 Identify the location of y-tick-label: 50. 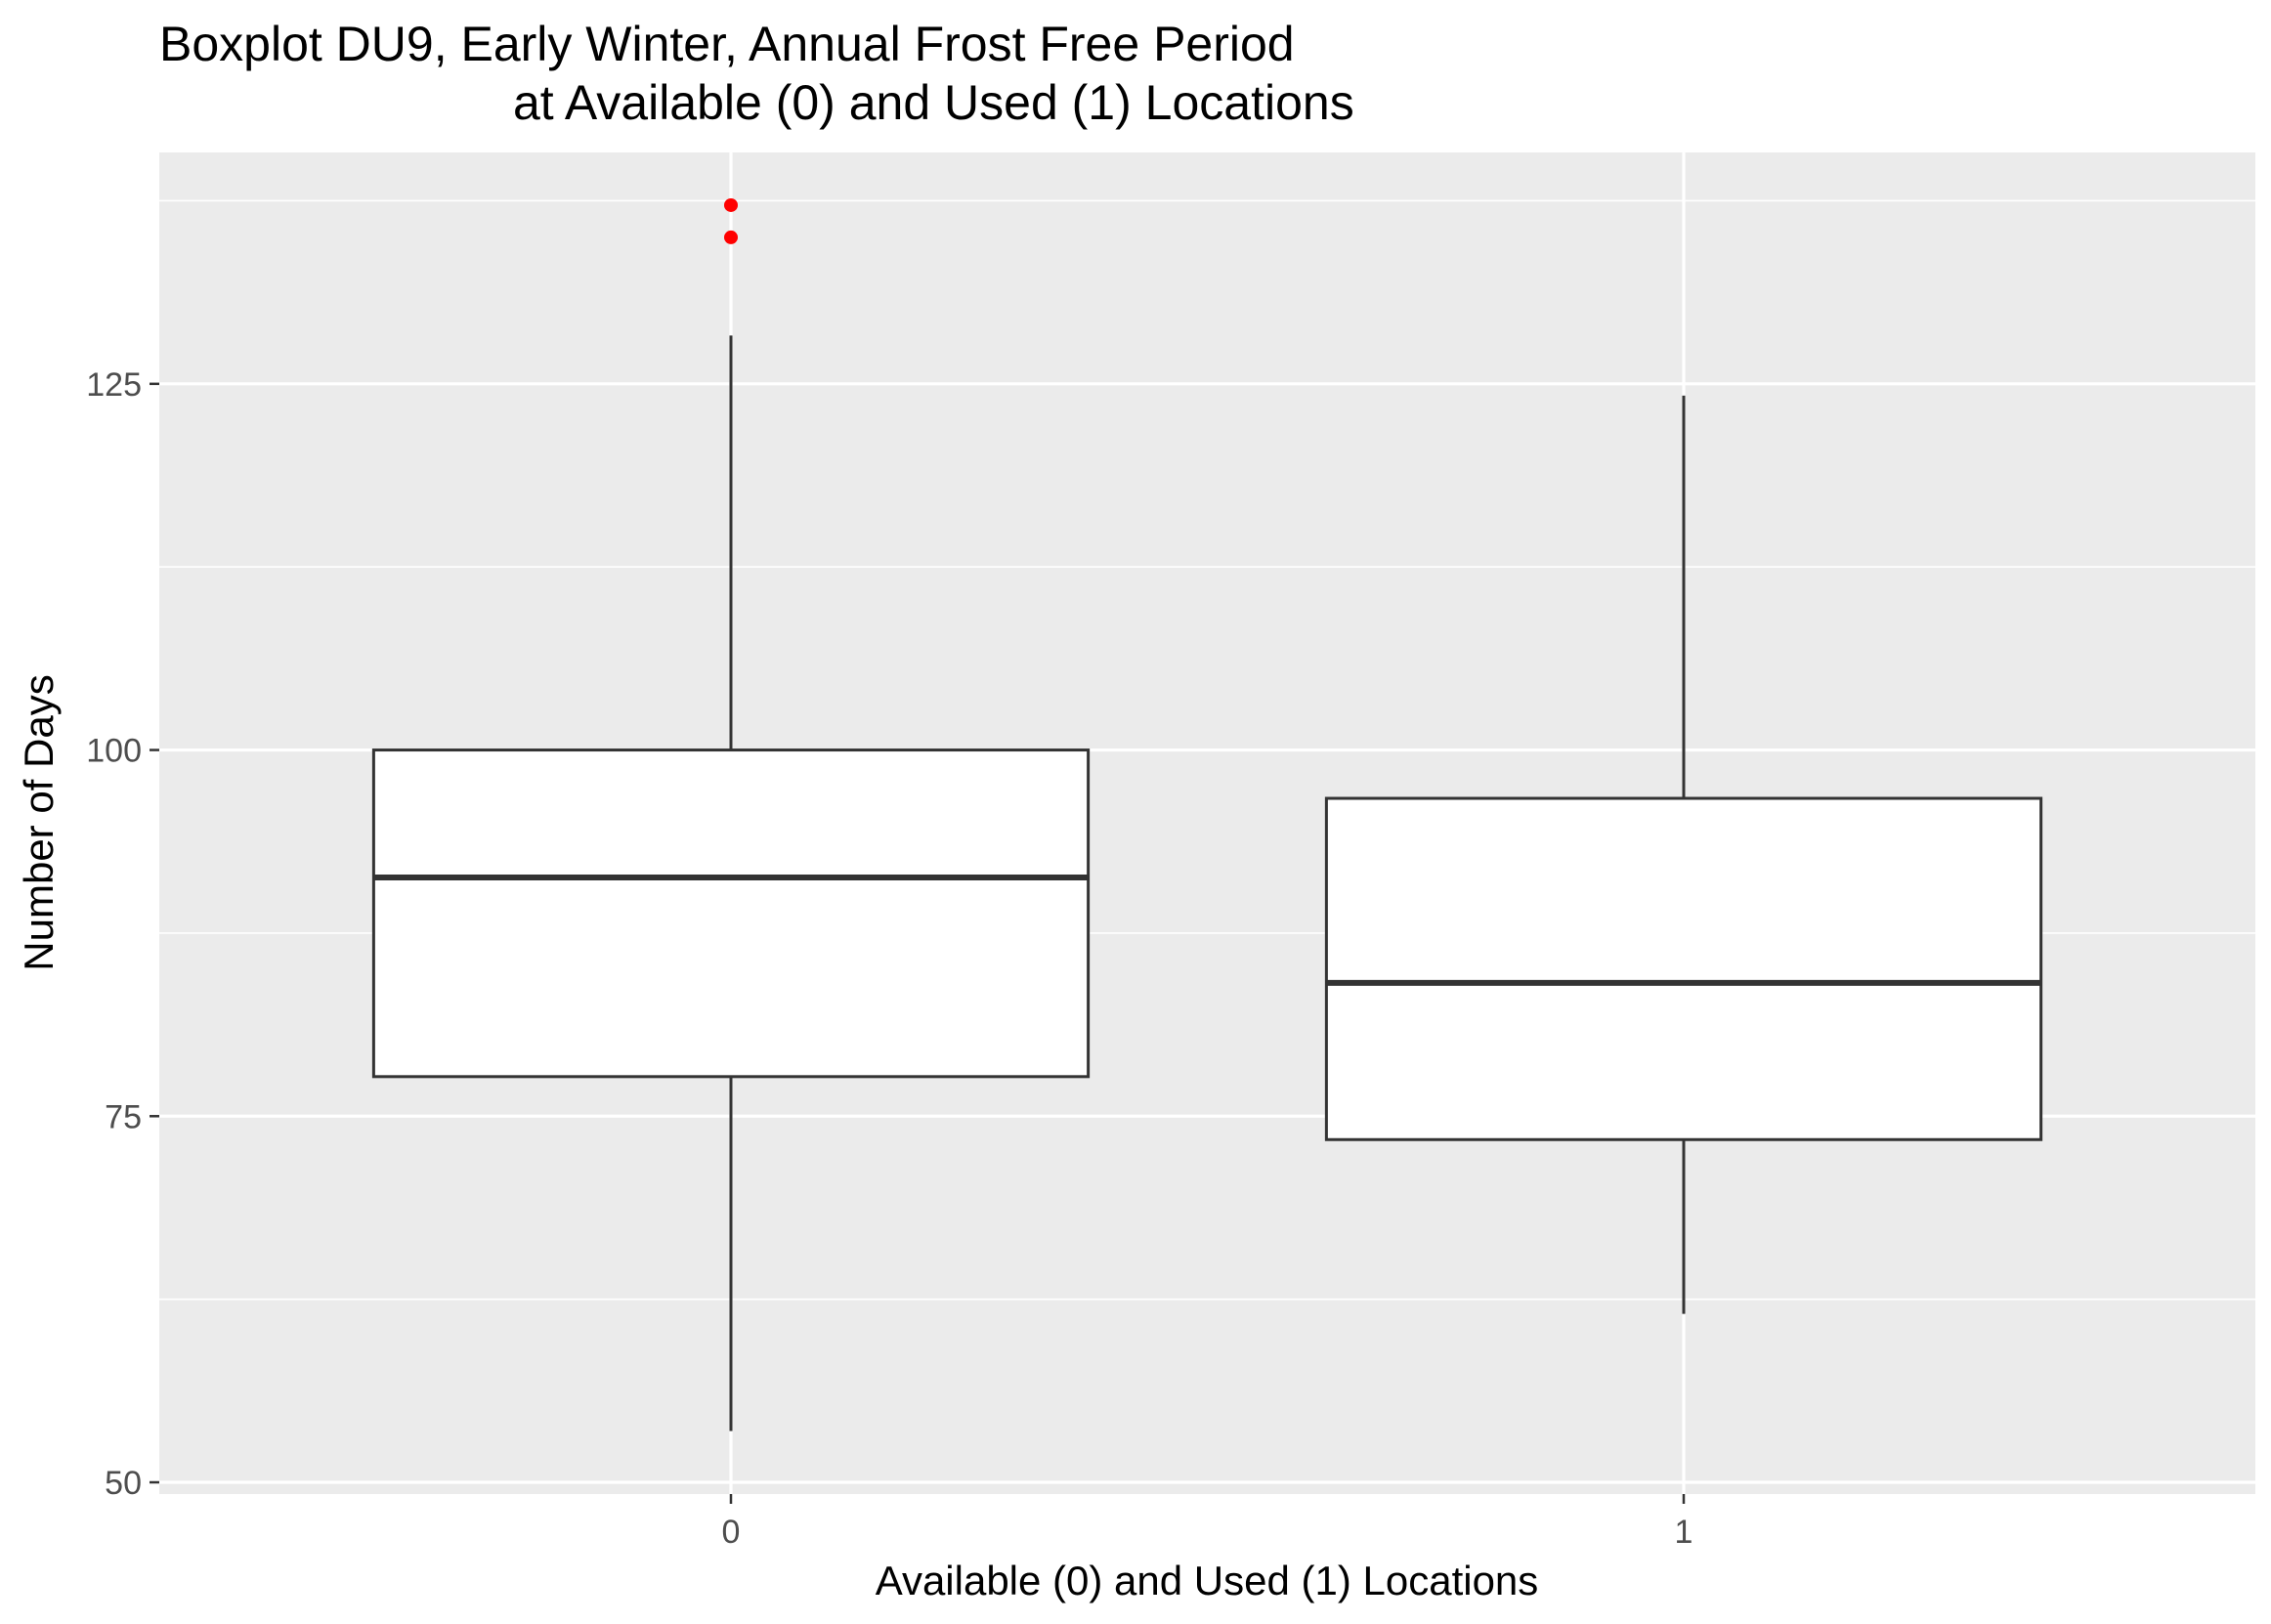
(123, 1484).